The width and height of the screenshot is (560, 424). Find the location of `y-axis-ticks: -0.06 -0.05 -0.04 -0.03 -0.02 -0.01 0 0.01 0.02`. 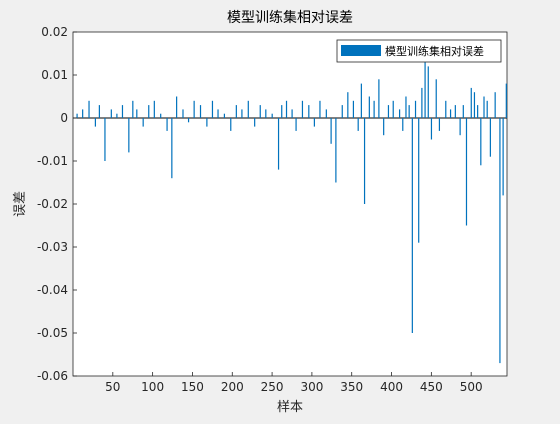

y-axis-ticks: -0.06 -0.05 -0.04 -0.03 -0.02 -0.01 0 0.01 0.02 is located at coordinates (57, 204).